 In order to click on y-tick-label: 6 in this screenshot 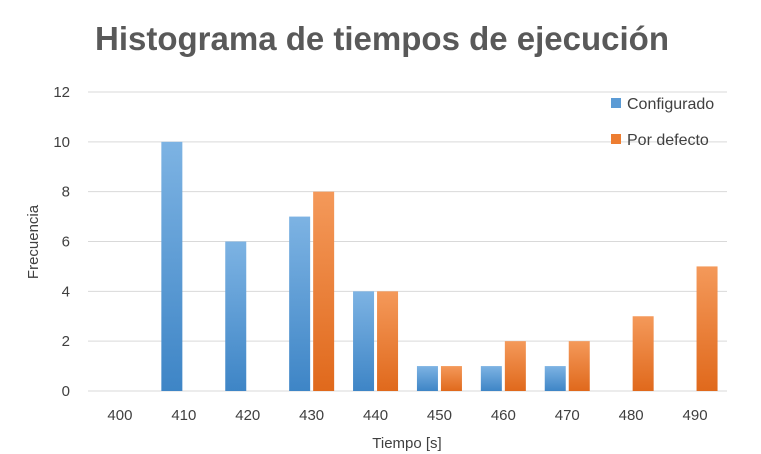, I will do `click(66, 242)`.